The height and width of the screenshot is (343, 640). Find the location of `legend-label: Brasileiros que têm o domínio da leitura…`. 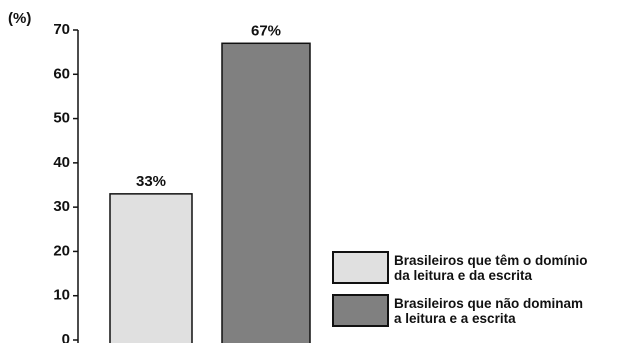

legend-label: Brasileiros que têm o domínio da leitura… is located at coordinates (491, 268).